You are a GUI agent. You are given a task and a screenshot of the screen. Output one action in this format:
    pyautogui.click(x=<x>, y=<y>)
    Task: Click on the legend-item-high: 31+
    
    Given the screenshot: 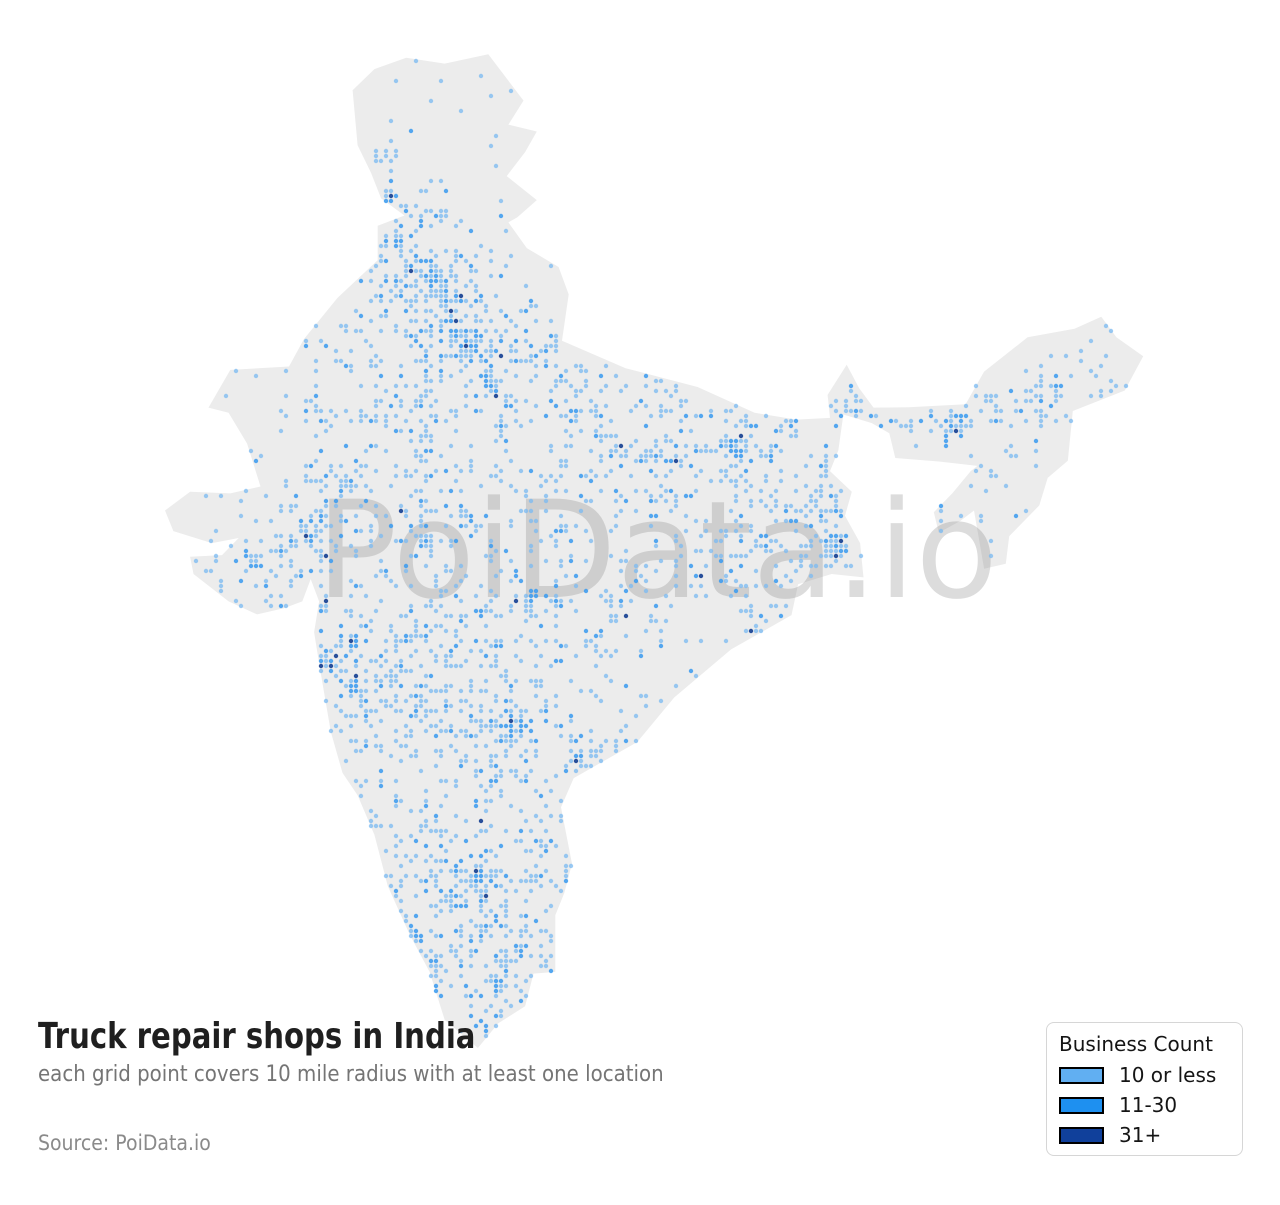 What is the action you would take?
    pyautogui.click(x=1144, y=1135)
    